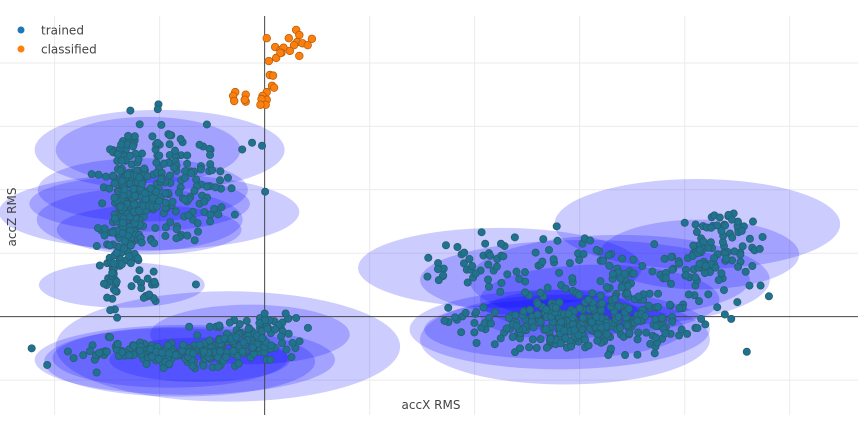 This screenshot has width=859, height=438. I want to click on legend-item-classified: classified, so click(57, 50).